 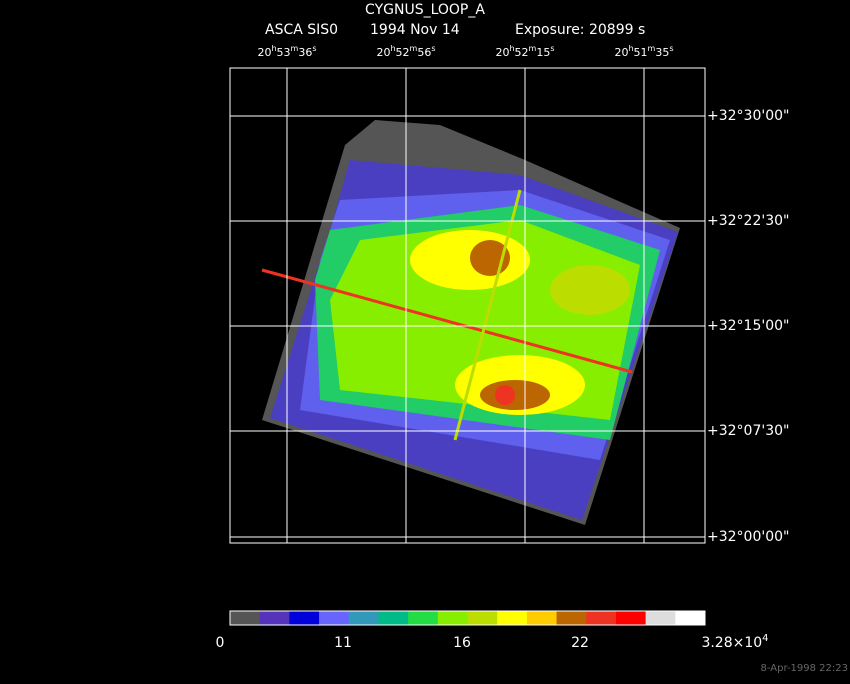 What do you see at coordinates (748, 326) in the screenshot?
I see `dec-label: +32°15'00"` at bounding box center [748, 326].